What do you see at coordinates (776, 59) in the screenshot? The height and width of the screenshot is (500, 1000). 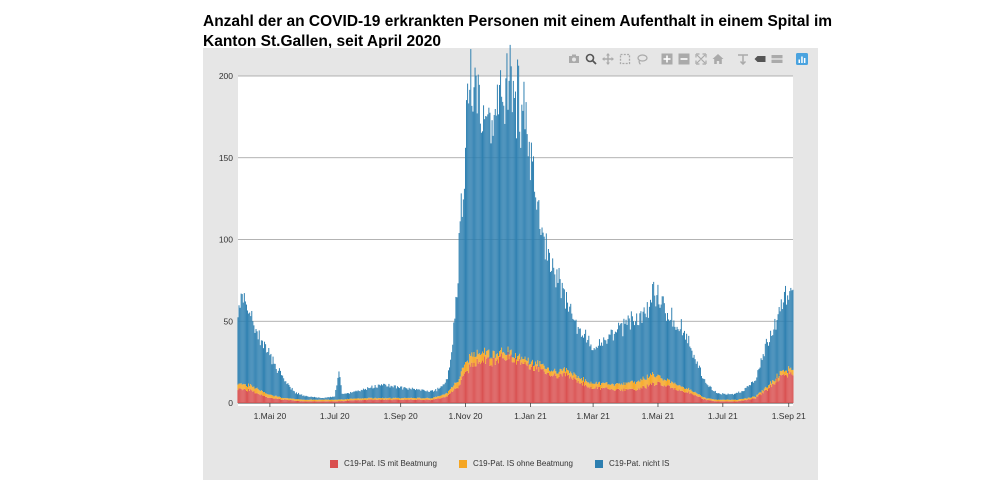 I see `hover-compare-icon` at bounding box center [776, 59].